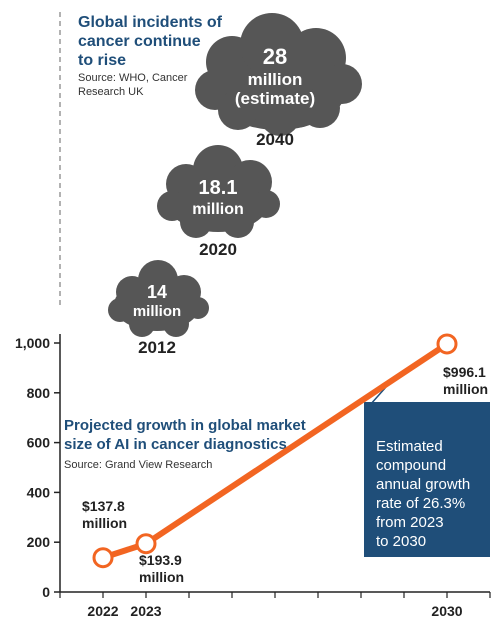 The image size is (496, 629). Describe the element at coordinates (32, 343) in the screenshot. I see `y-tick-label: 1,000` at that location.